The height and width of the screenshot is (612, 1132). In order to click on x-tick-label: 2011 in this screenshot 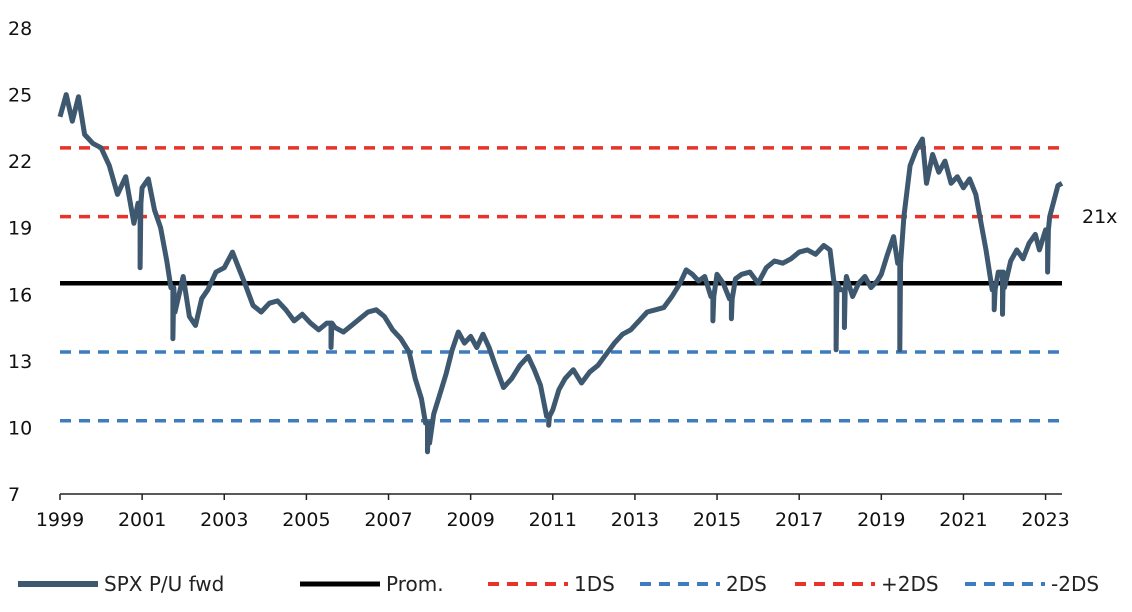, I will do `click(553, 520)`.